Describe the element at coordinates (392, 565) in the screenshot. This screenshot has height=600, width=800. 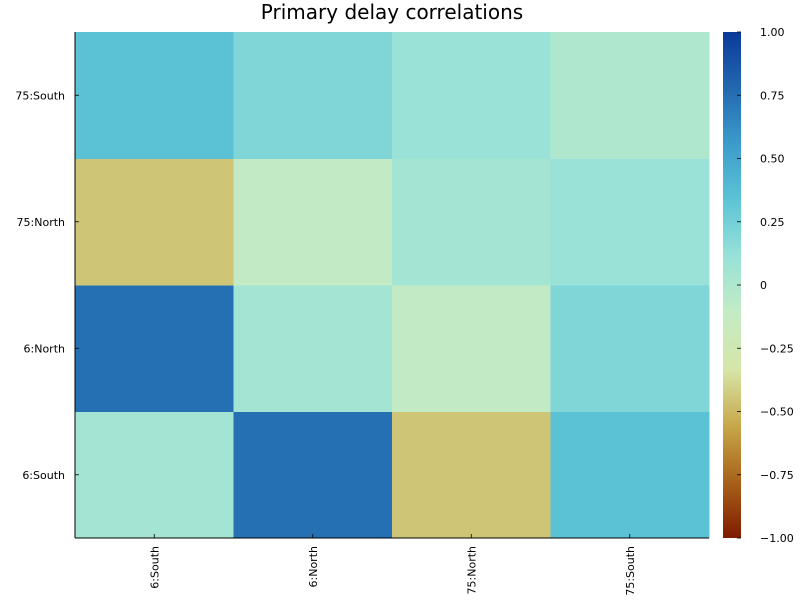
I see `x-tick-labels: 6:South 6:North 75:North 75:South` at that location.